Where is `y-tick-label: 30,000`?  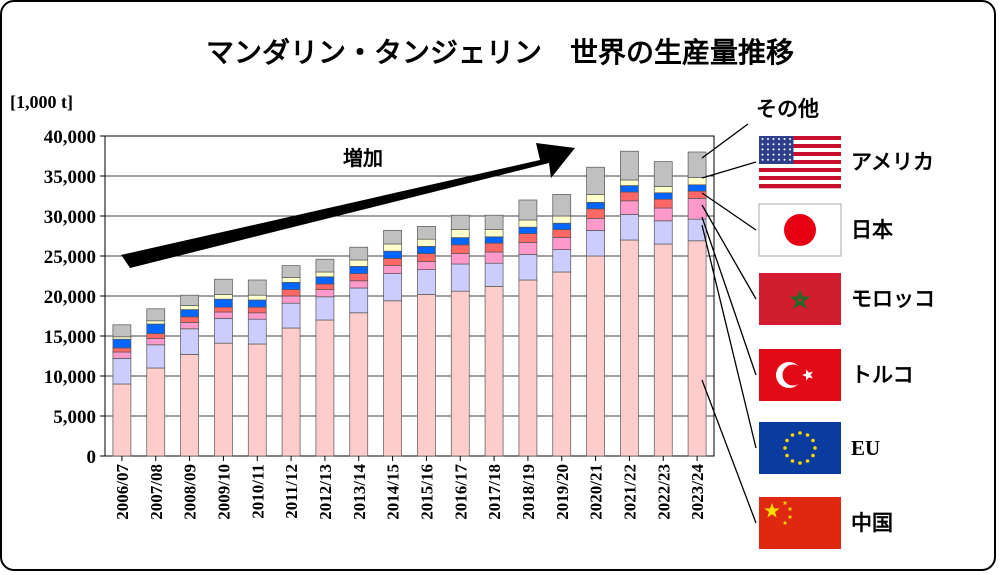 y-tick-label: 30,000 is located at coordinates (70, 217).